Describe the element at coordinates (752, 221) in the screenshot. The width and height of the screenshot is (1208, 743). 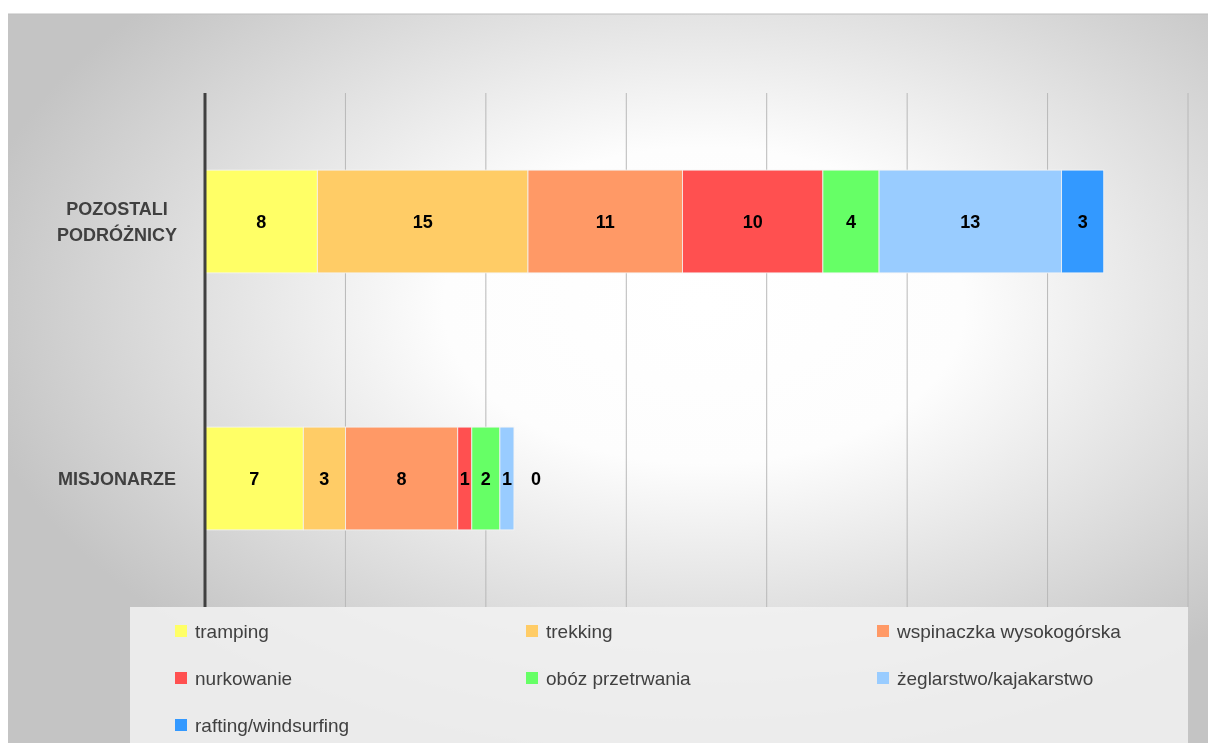
I see `data-label: 10` at that location.